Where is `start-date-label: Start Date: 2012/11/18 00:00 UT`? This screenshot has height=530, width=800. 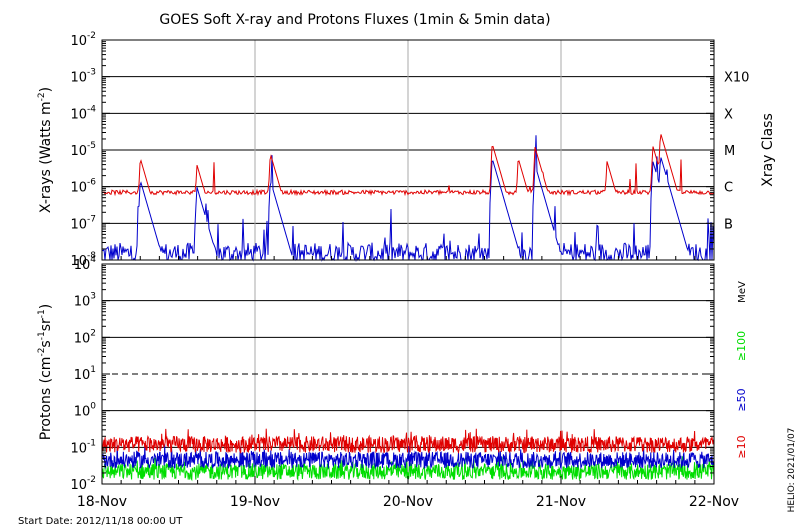 start-date-label: Start Date: 2012/11/18 00:00 UT is located at coordinates (100, 521).